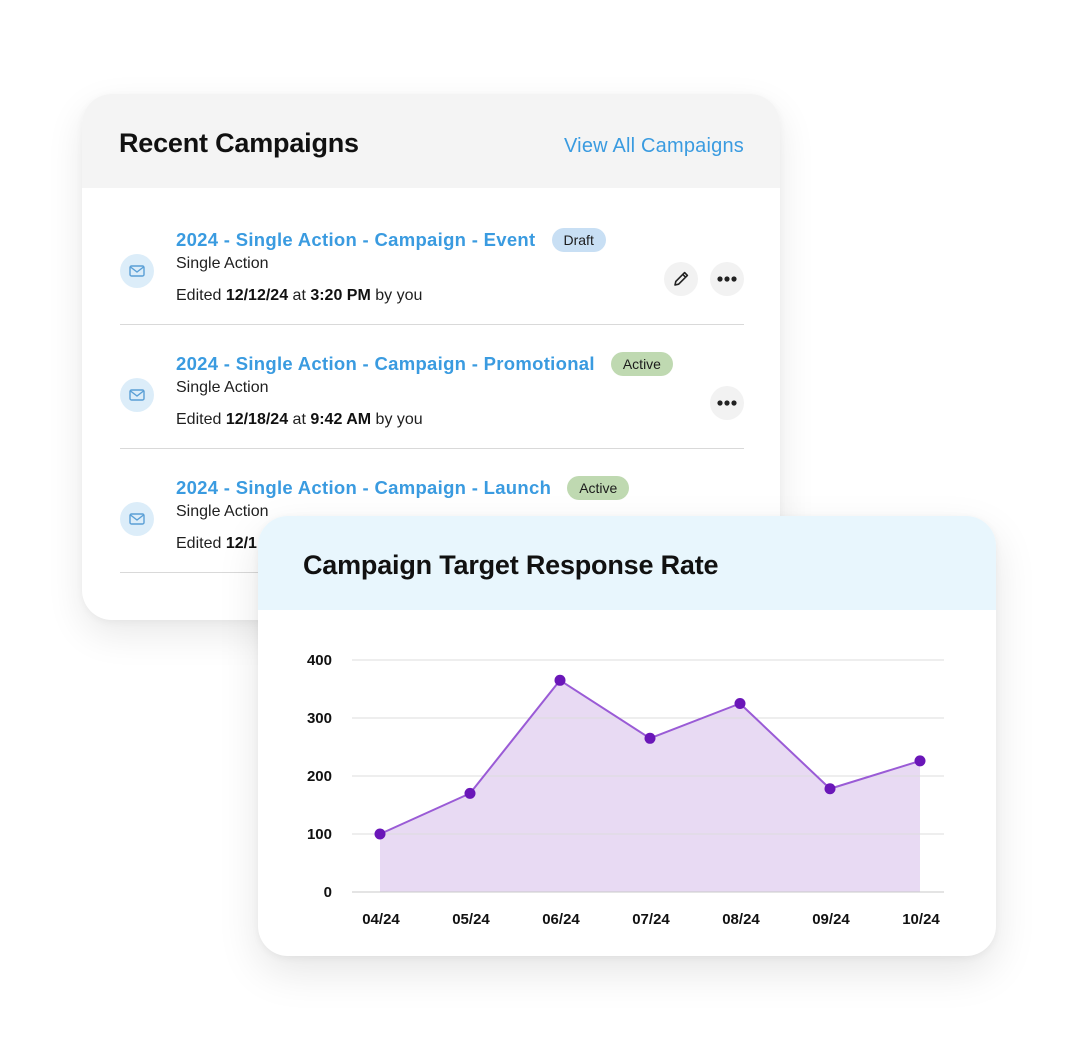 The height and width of the screenshot is (1050, 1080). Describe the element at coordinates (319, 776) in the screenshot. I see `y-tick-label: 200` at that location.